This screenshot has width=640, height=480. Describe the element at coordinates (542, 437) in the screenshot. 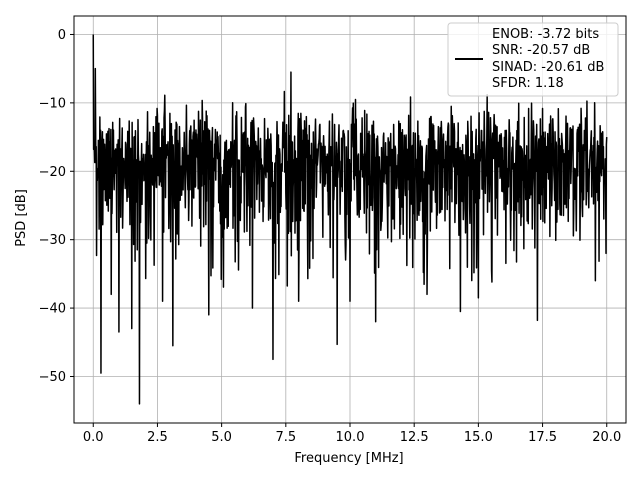

I see `x-tick-label: 17.5` at that location.